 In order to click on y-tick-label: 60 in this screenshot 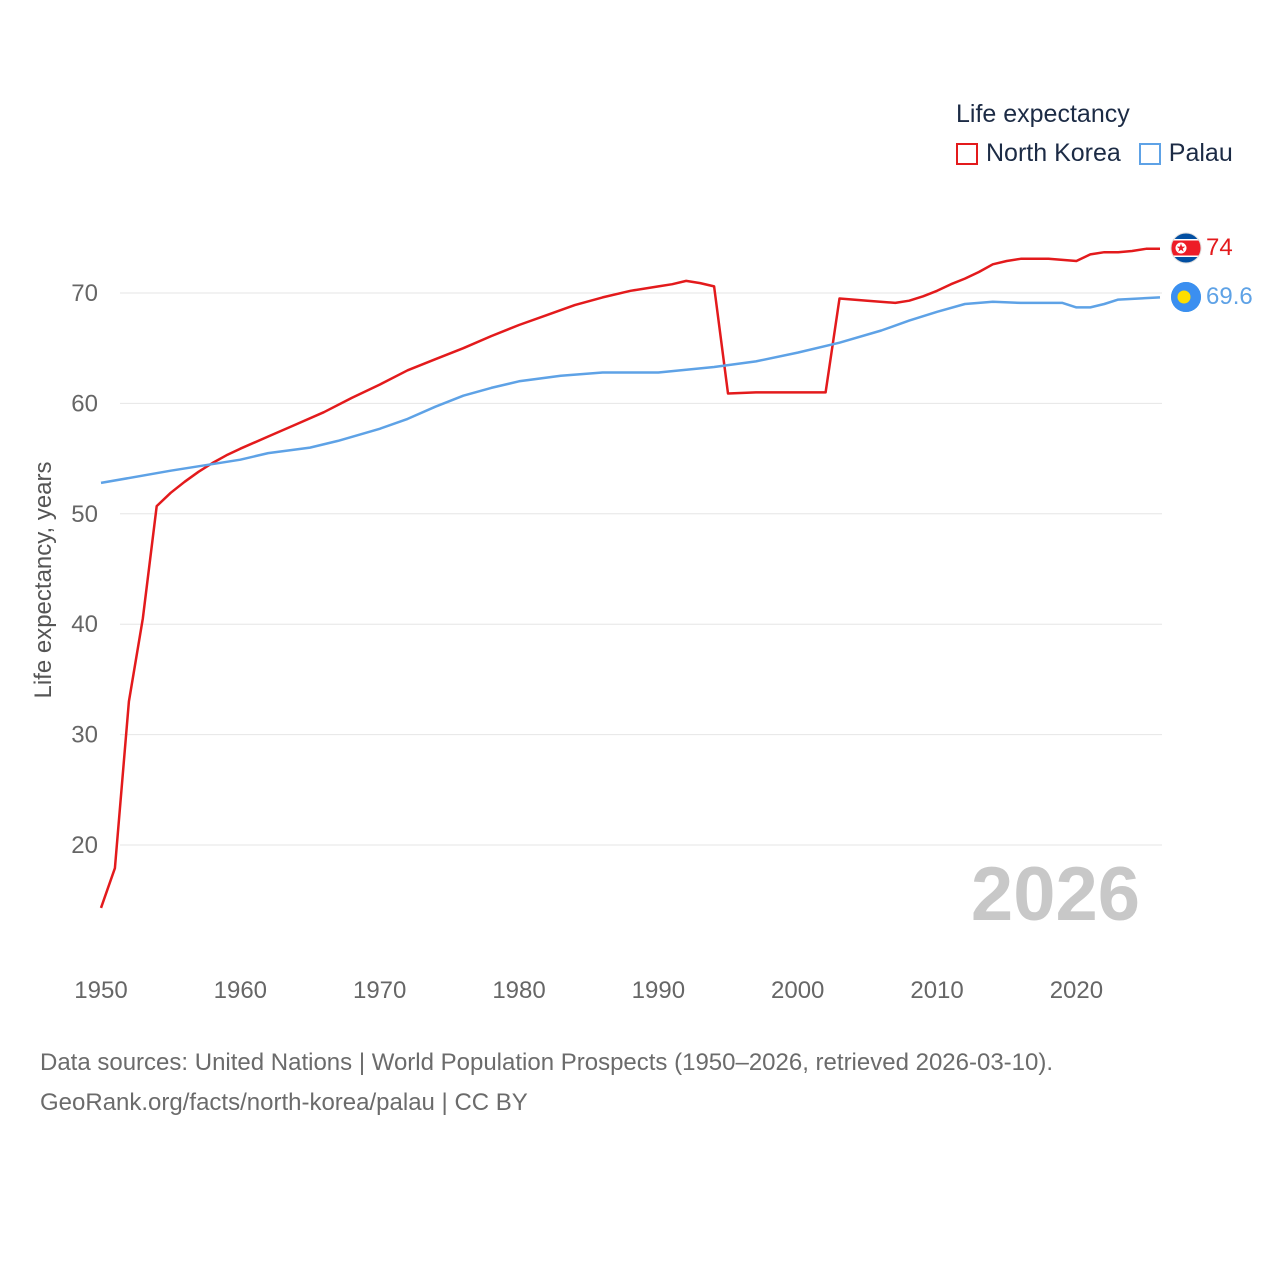, I will do `click(84, 403)`.